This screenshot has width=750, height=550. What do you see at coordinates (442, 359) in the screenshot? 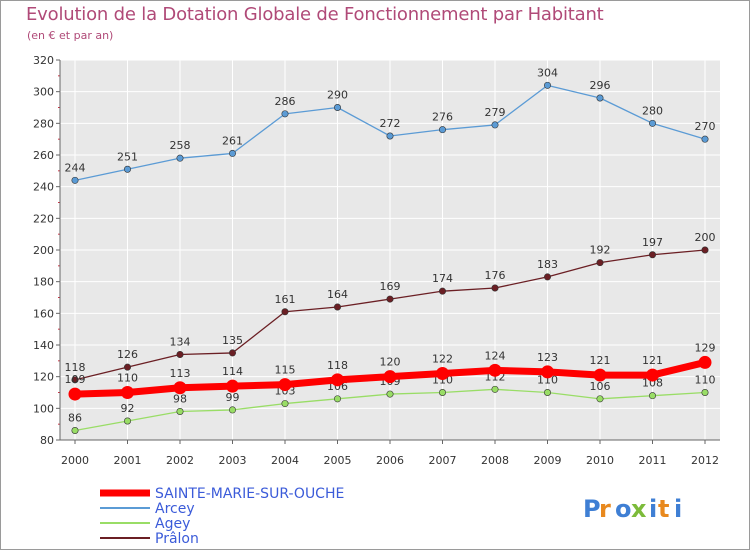
I see `data-label: 122` at bounding box center [442, 359].